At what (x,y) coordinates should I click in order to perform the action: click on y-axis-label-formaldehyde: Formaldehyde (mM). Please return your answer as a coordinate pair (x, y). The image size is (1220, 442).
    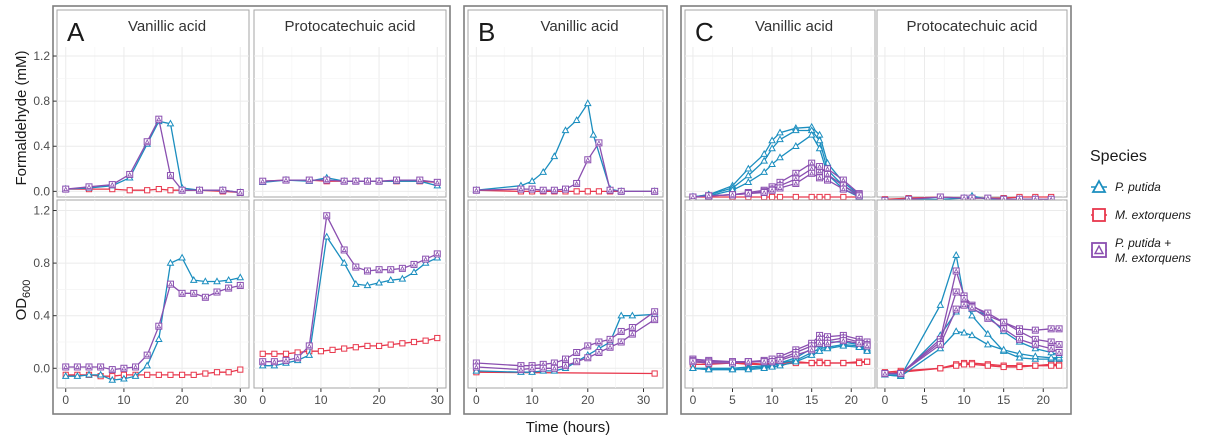
    Looking at the image, I should click on (21, 117).